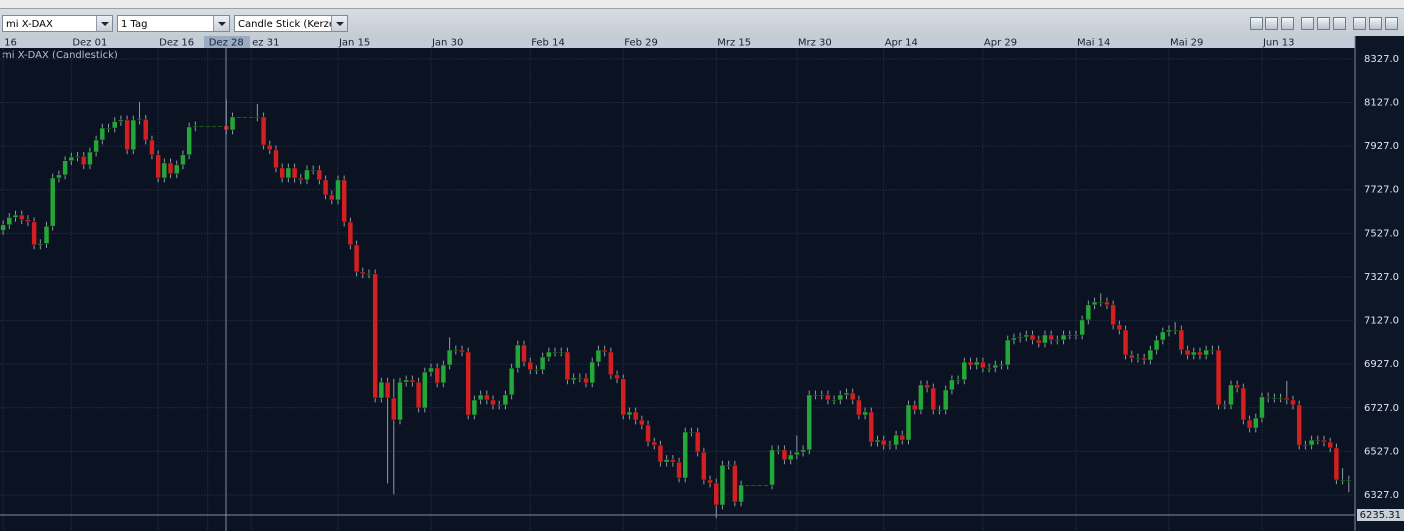 The image size is (1404, 531). What do you see at coordinates (354, 43) in the screenshot?
I see `x-tick-label: Jan 15` at bounding box center [354, 43].